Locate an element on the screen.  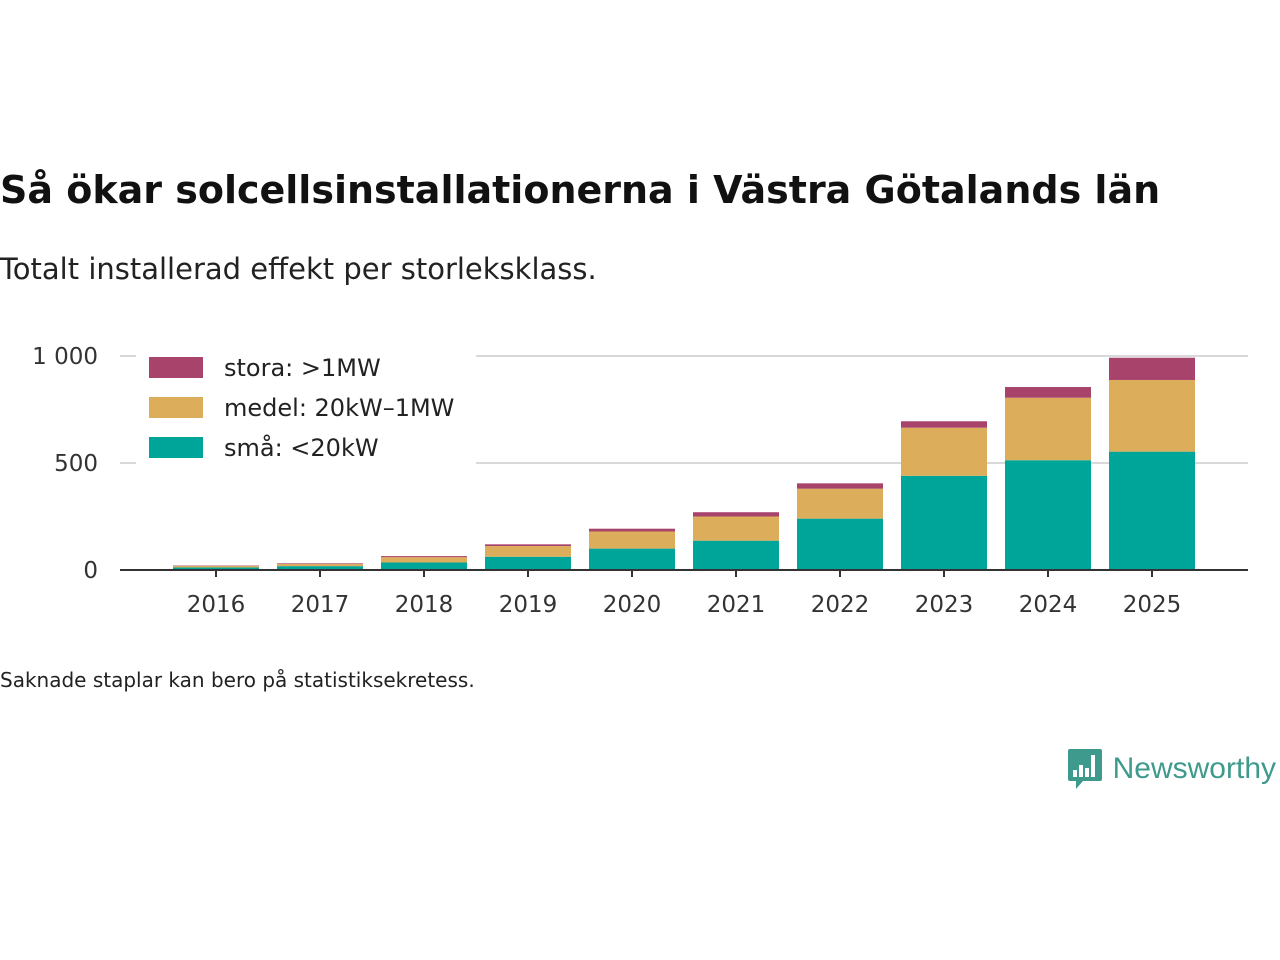
x-tick-label: 2022 is located at coordinates (840, 605).